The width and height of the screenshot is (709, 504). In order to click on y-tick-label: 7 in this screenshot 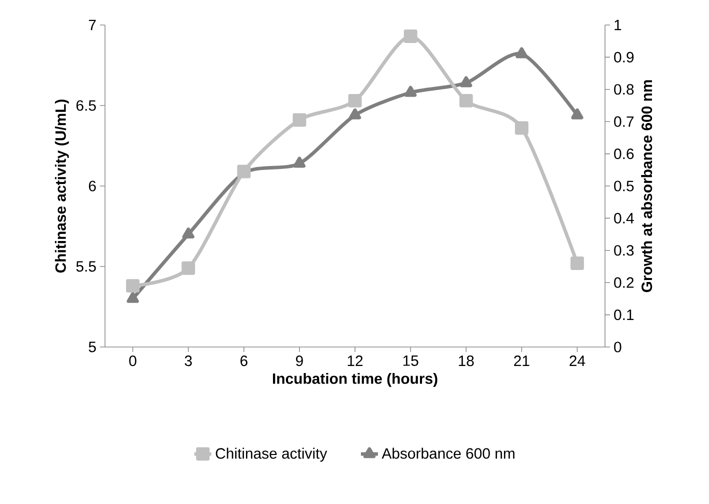, I will do `click(92, 25)`.